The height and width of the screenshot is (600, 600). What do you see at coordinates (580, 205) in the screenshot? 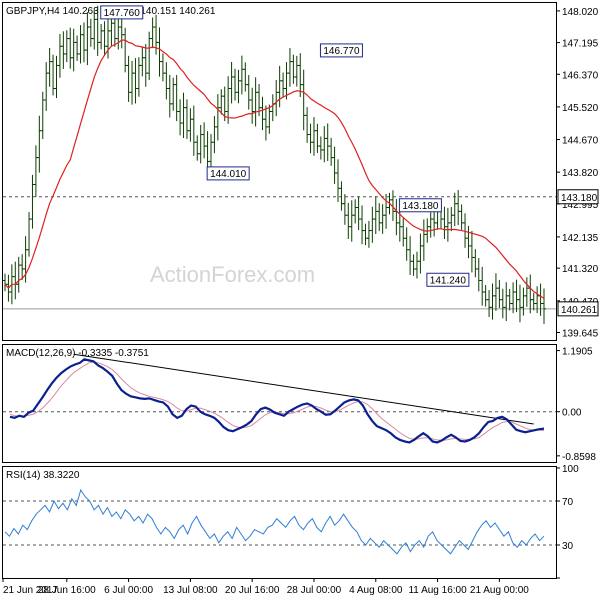
I see `price-y-tick-label: 142.995` at bounding box center [580, 205].